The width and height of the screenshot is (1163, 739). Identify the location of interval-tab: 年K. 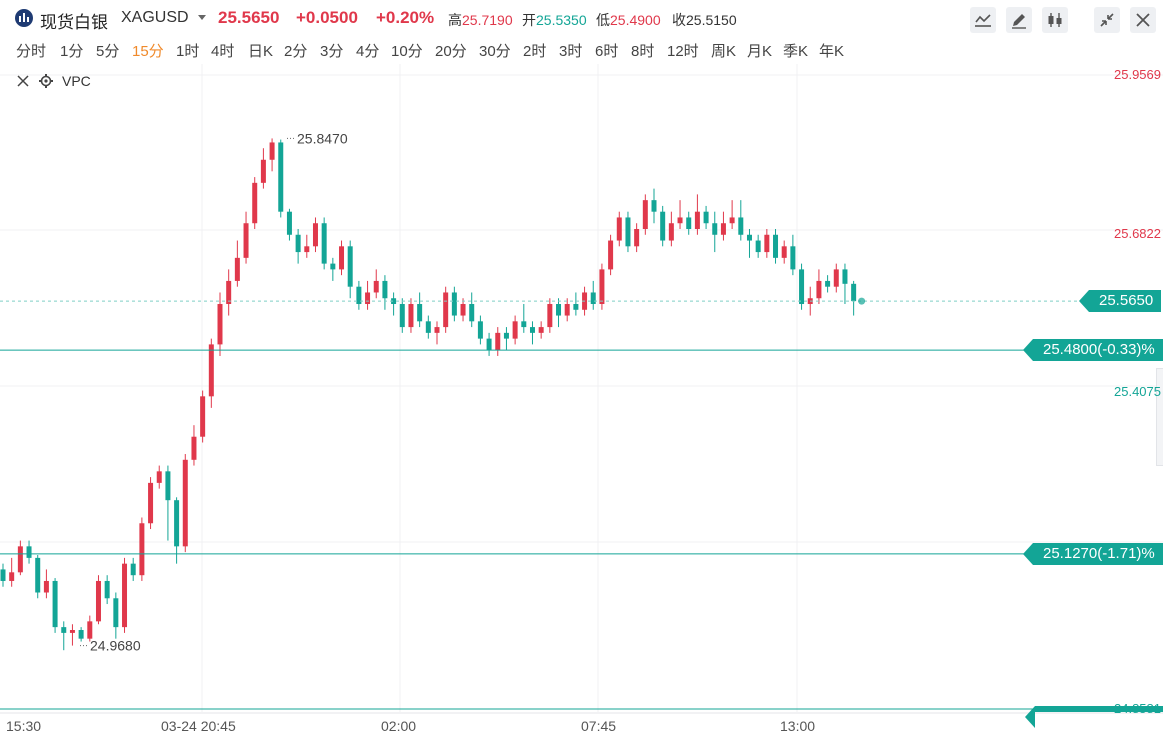
(832, 51).